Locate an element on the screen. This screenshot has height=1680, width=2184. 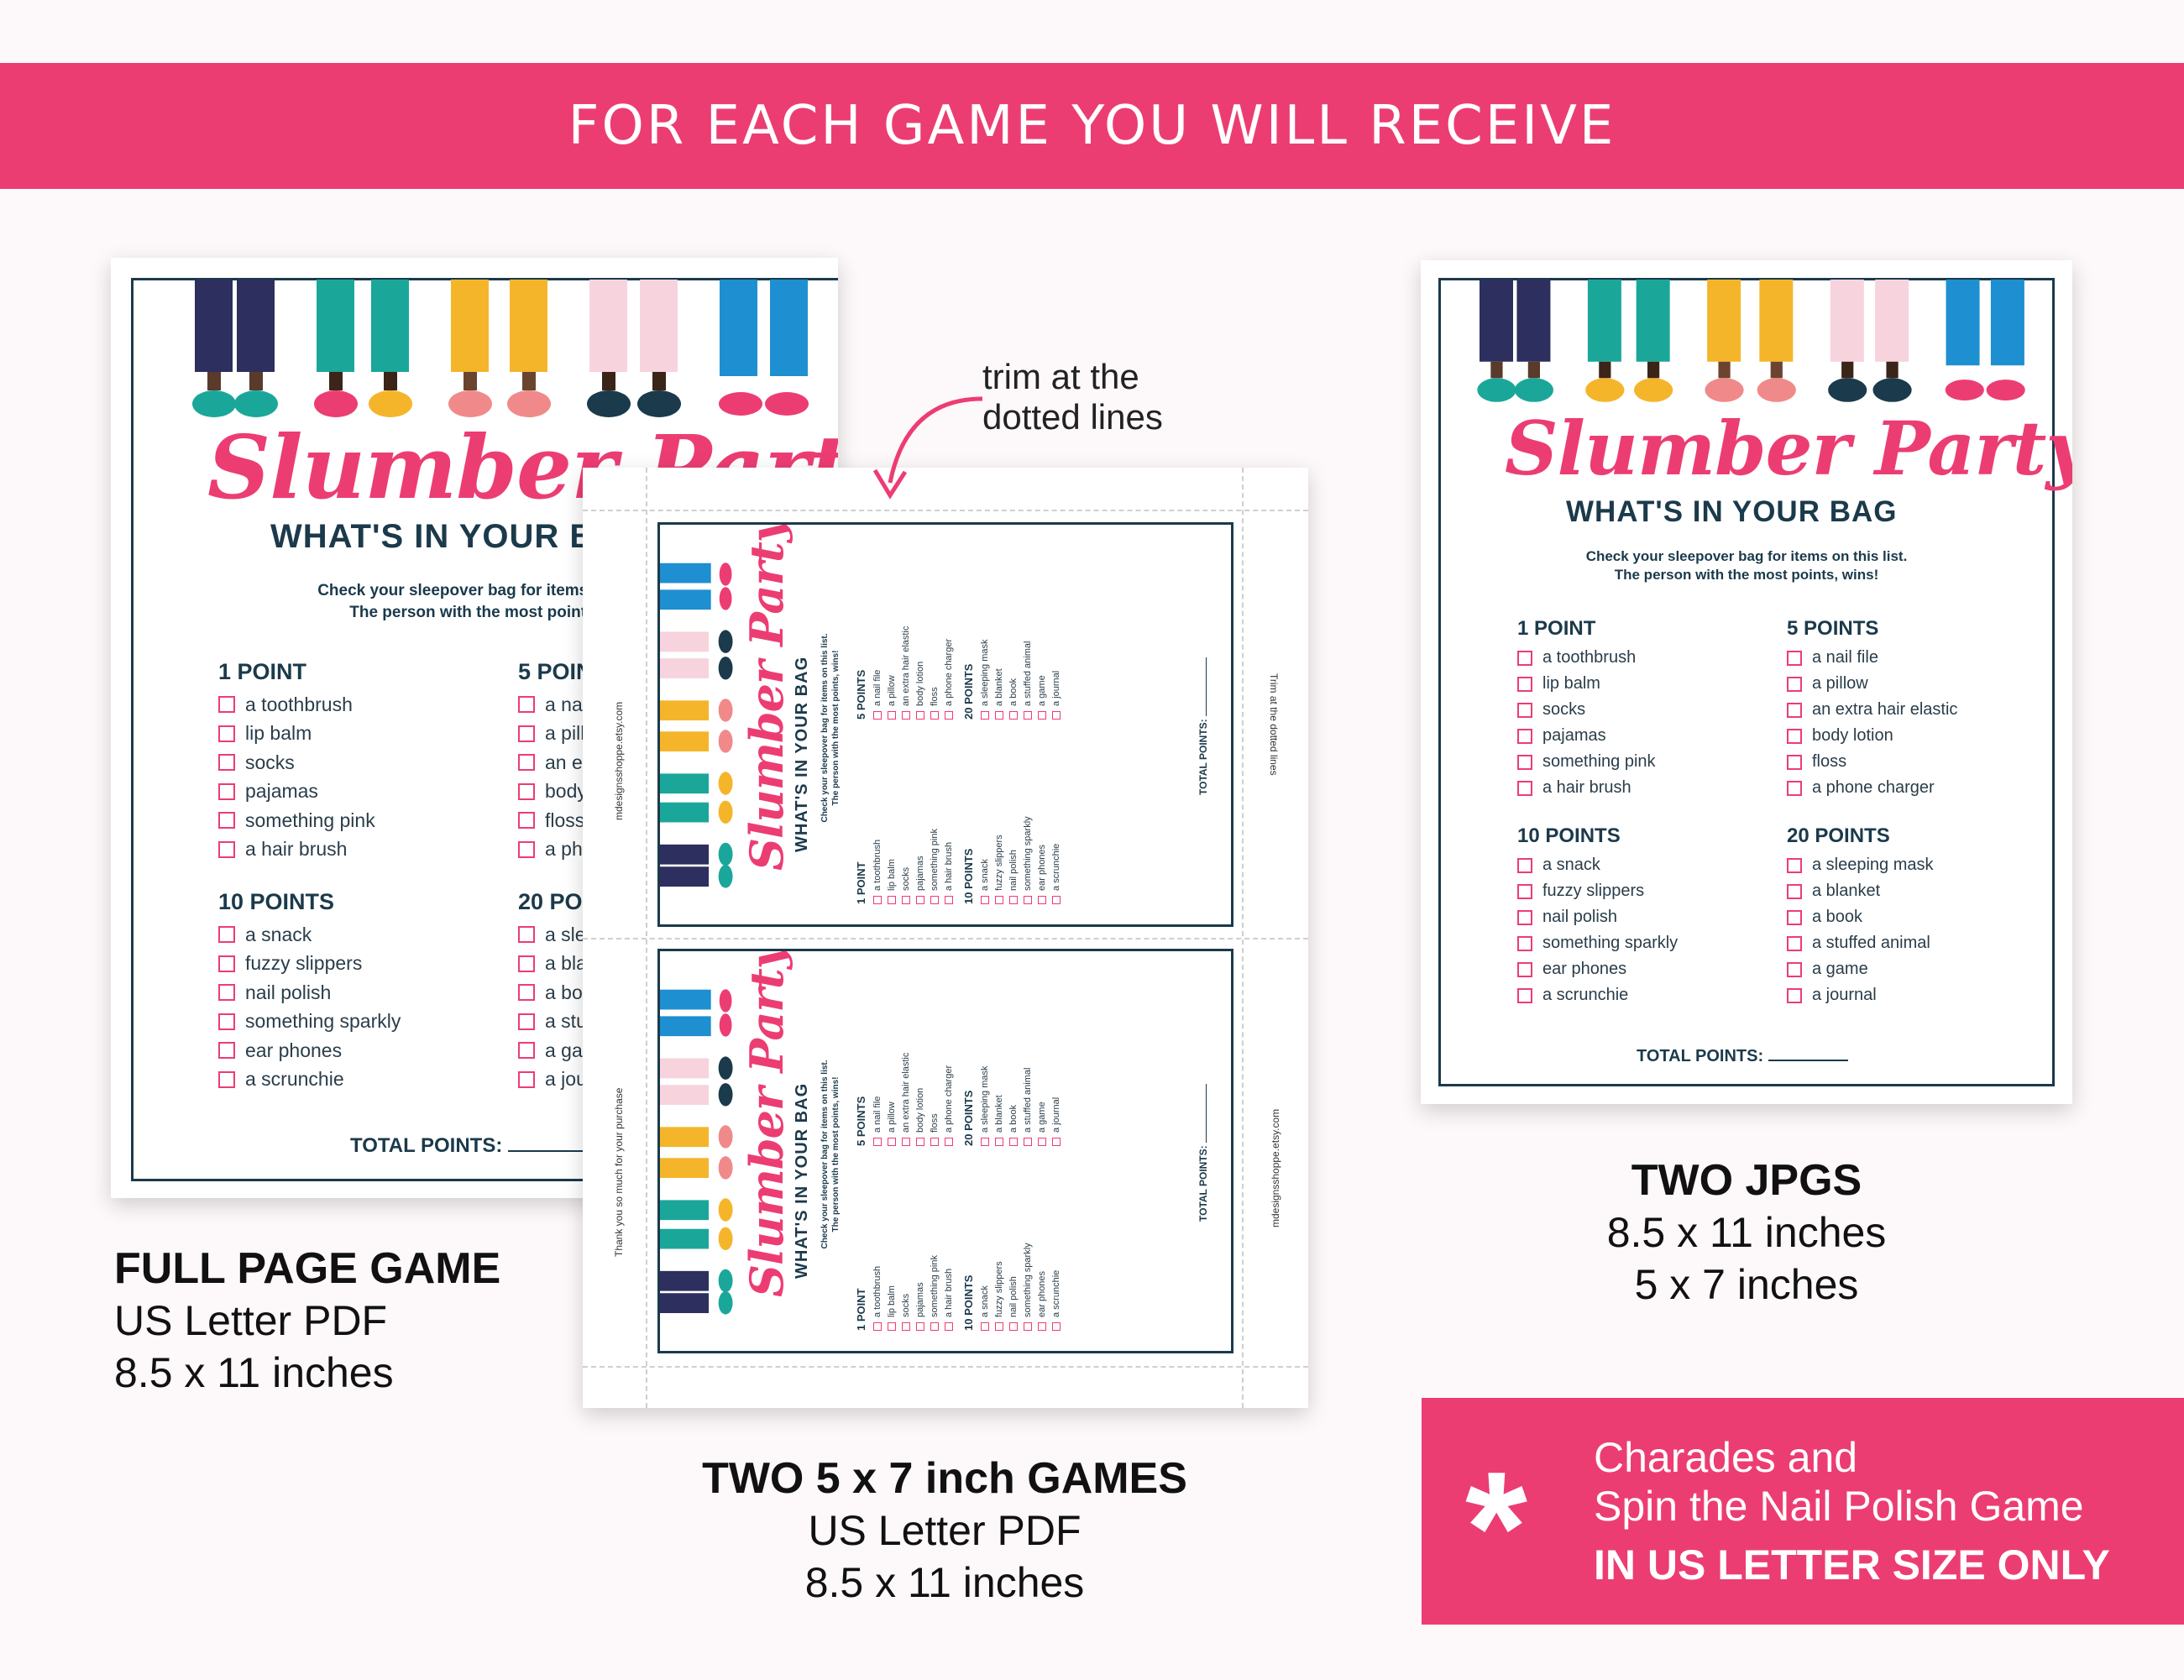
checklist-item: pajamas is located at coordinates (920, 866).